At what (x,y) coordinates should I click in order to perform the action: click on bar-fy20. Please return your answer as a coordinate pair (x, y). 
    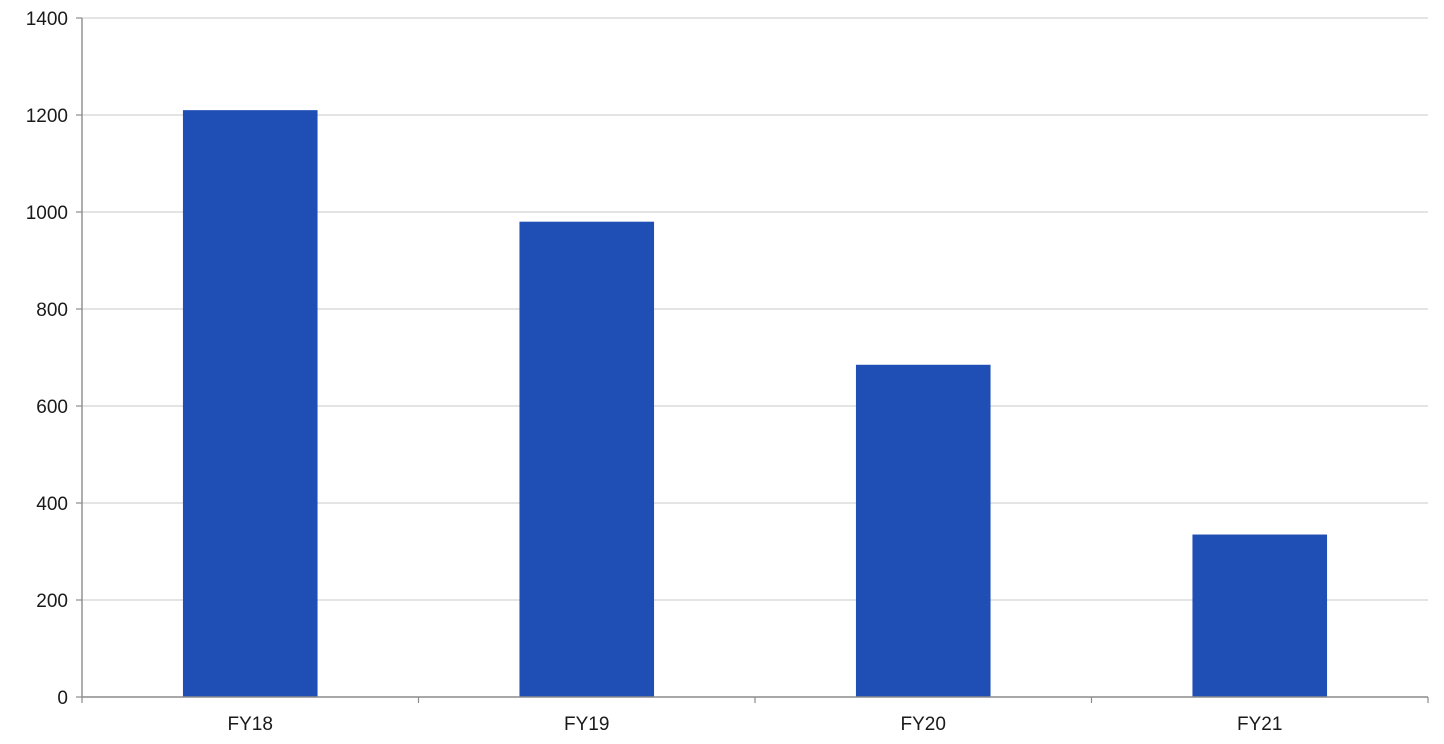
    Looking at the image, I should click on (923, 530).